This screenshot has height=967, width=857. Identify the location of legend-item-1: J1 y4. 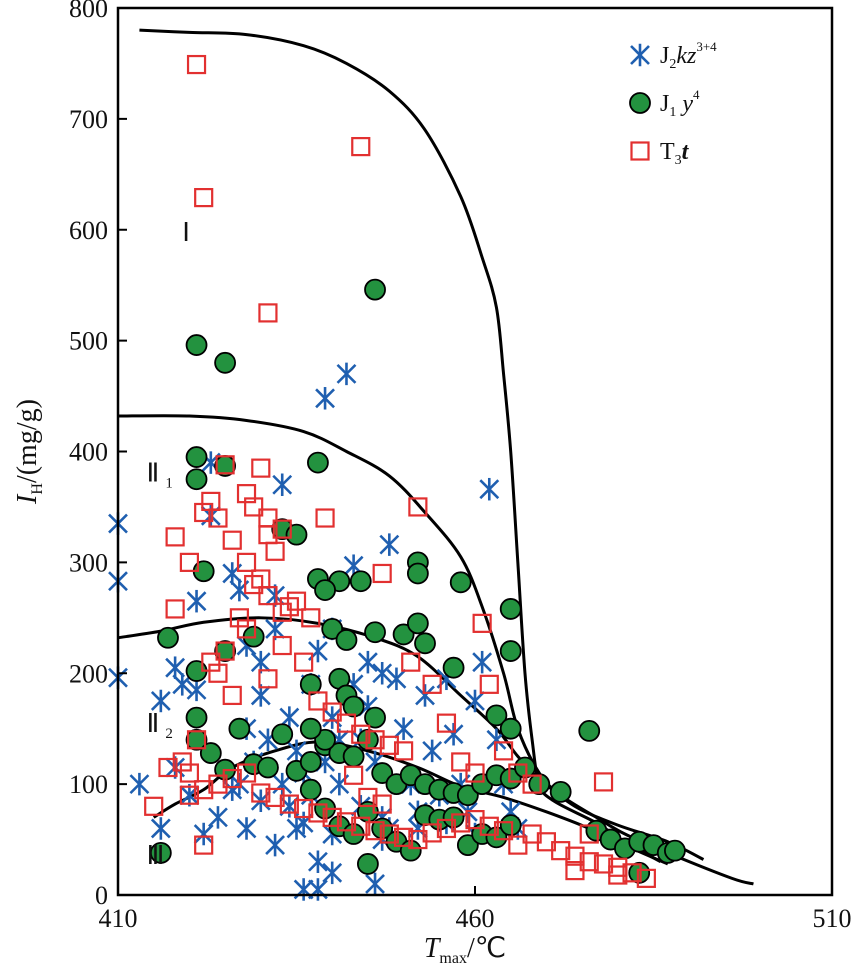
(664, 103).